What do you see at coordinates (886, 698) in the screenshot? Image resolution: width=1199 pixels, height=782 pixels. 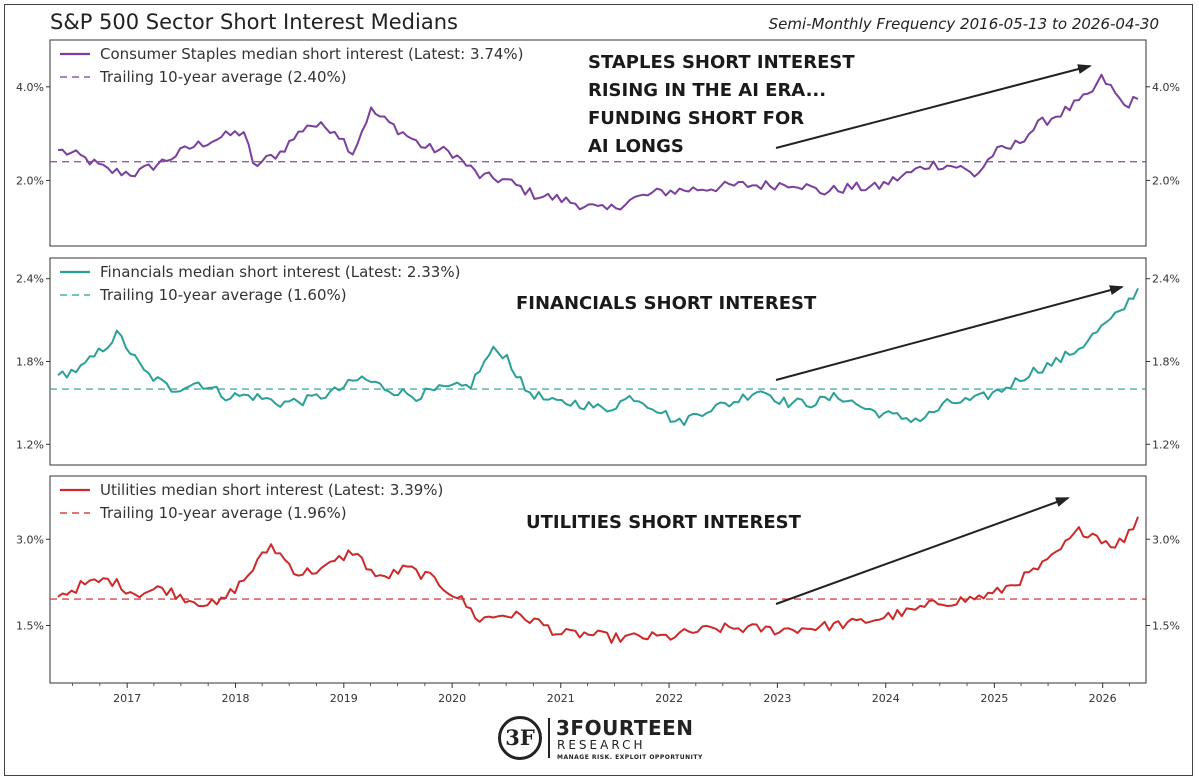 I see `x-tick-label: 2024` at bounding box center [886, 698].